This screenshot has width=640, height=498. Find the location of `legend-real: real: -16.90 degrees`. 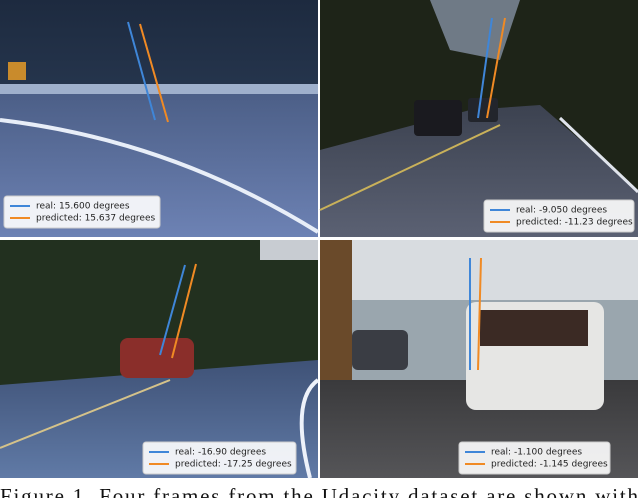

legend-real: real: -16.90 degrees is located at coordinates (220, 453).